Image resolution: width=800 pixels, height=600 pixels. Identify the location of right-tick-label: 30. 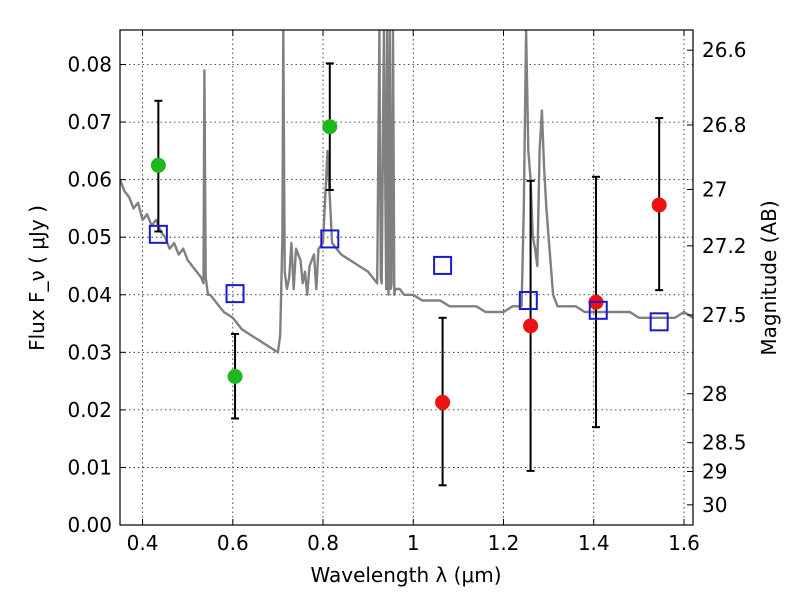
(714, 505).